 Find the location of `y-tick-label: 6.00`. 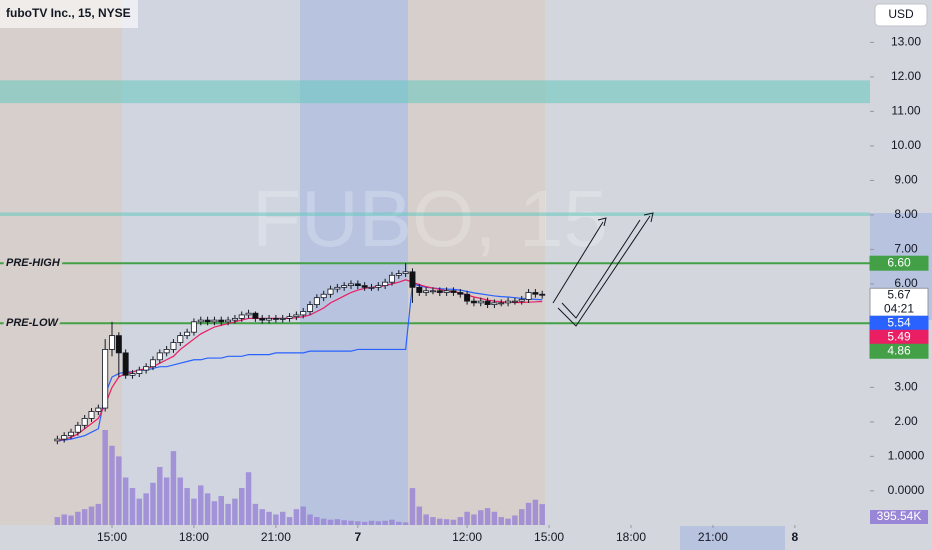

y-tick-label: 6.00 is located at coordinates (906, 283).